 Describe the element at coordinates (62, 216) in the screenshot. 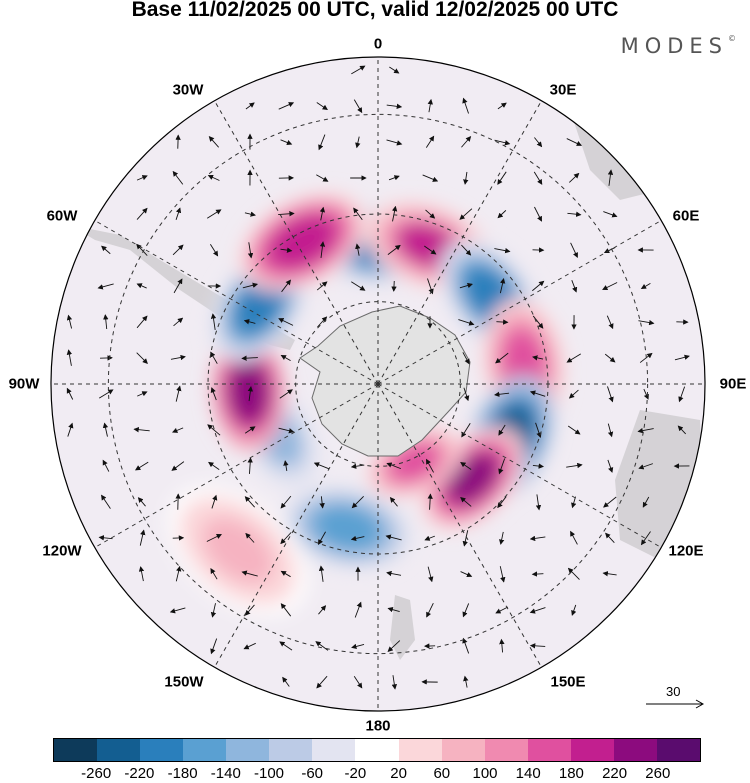

I see `lon-label-60w: 60W` at that location.